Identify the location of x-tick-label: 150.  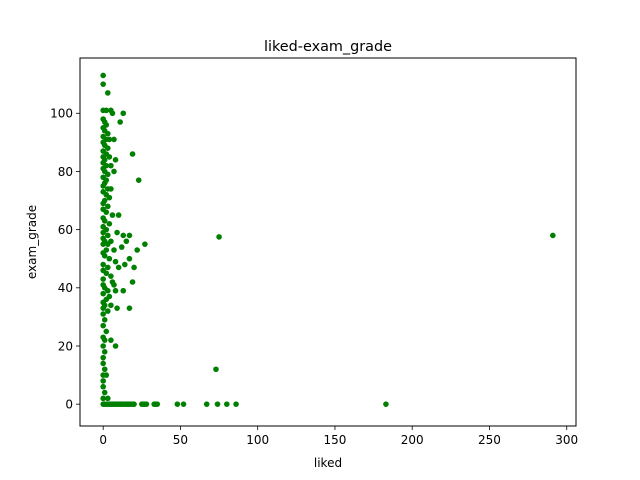
(335, 440).